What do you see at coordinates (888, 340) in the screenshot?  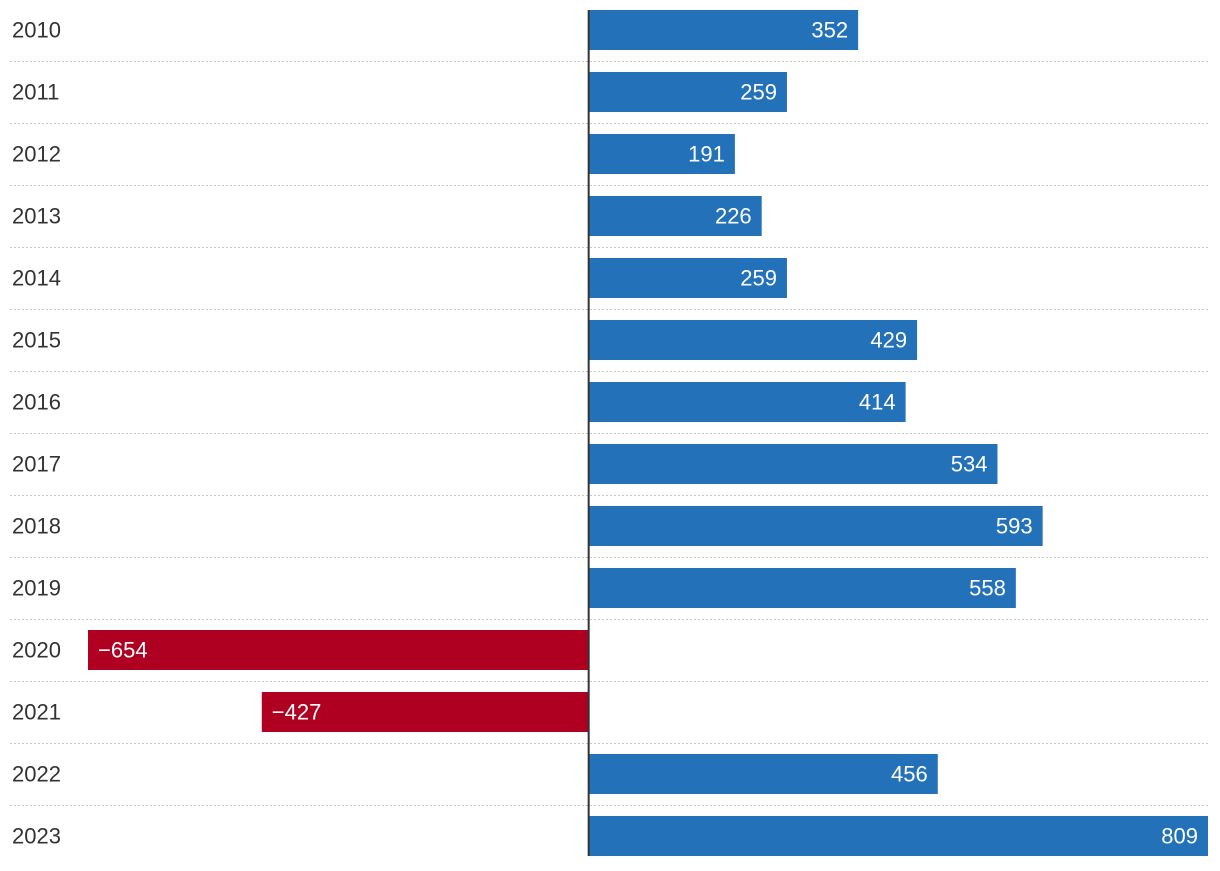 I see `value-label: 429` at bounding box center [888, 340].